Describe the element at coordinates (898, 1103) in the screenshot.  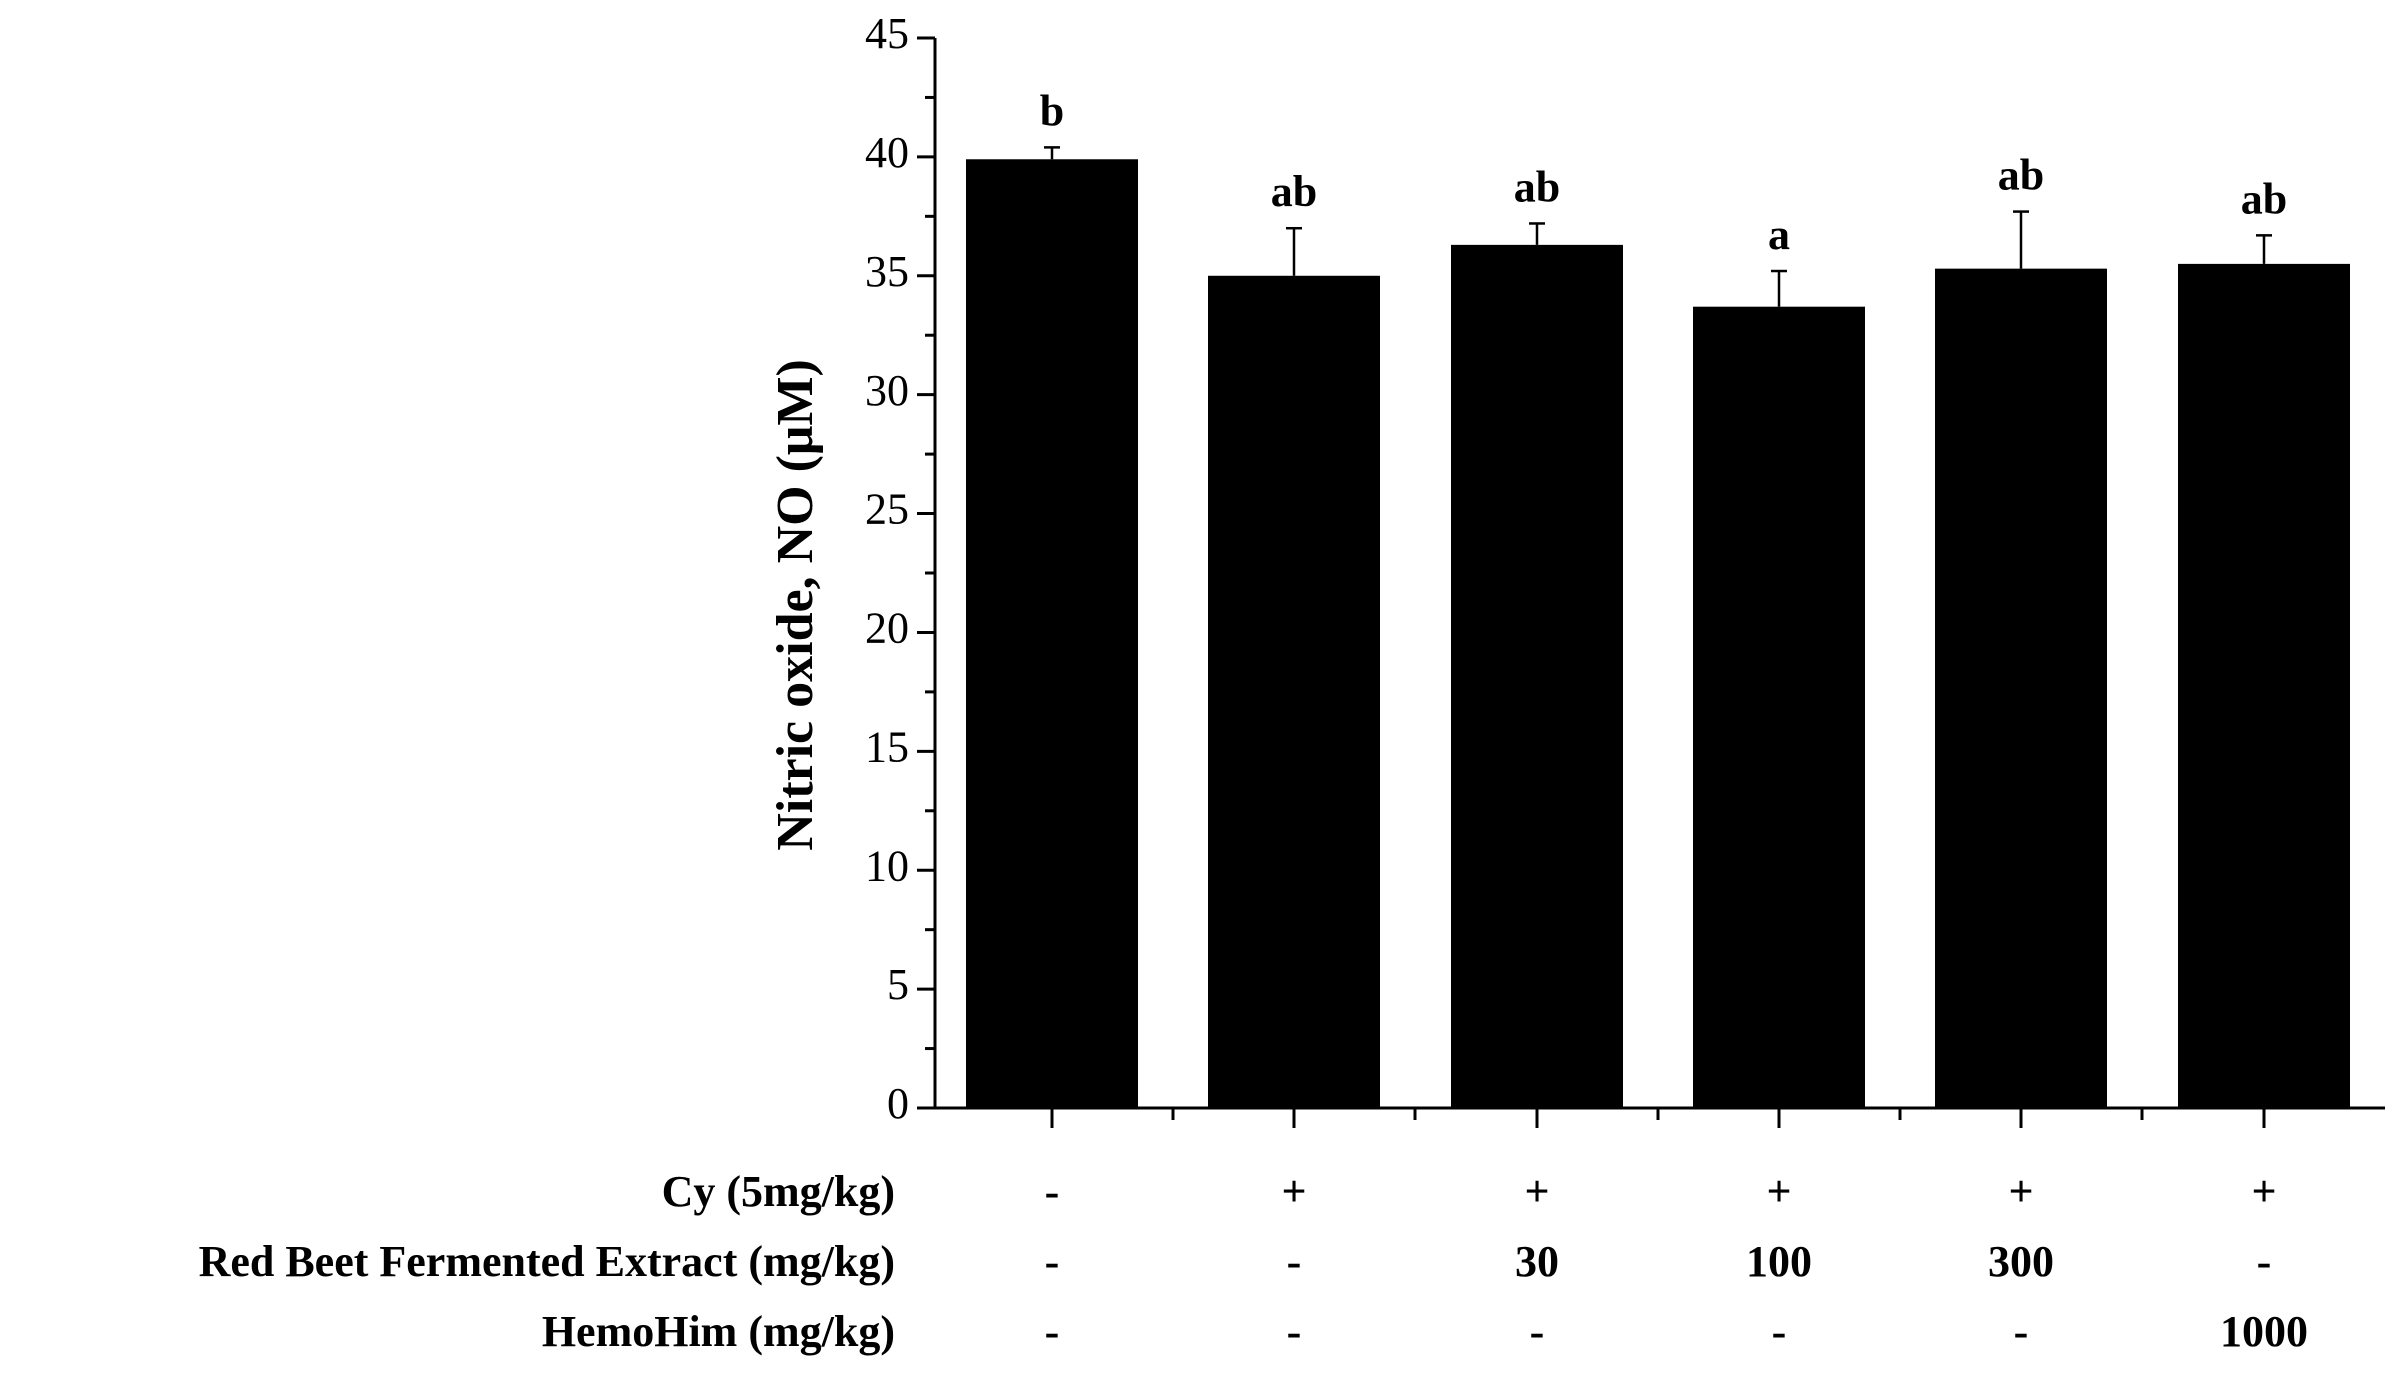
I see `y-tick-label: 0` at that location.